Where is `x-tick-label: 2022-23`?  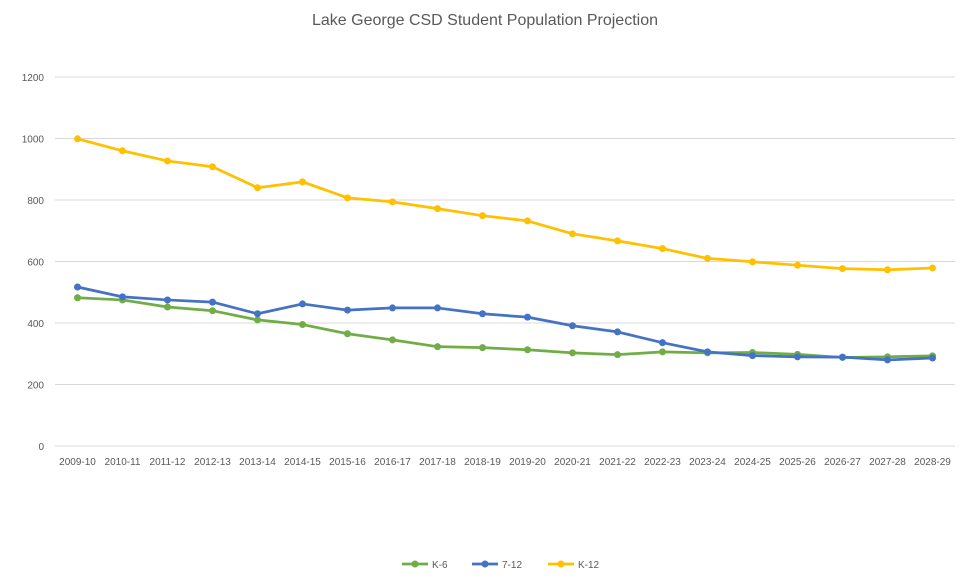 x-tick-label: 2022-23 is located at coordinates (662, 462).